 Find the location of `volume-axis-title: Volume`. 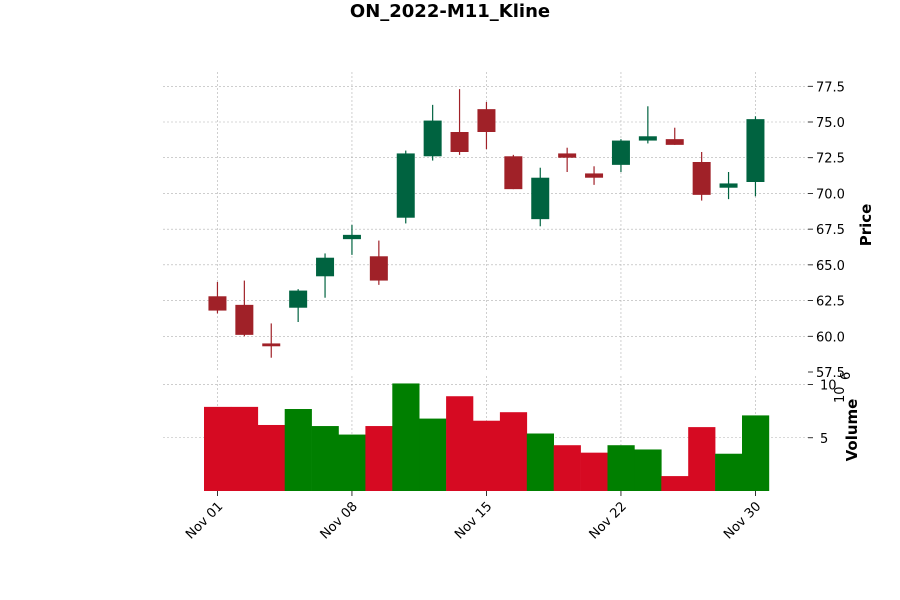

volume-axis-title: Volume is located at coordinates (852, 430).